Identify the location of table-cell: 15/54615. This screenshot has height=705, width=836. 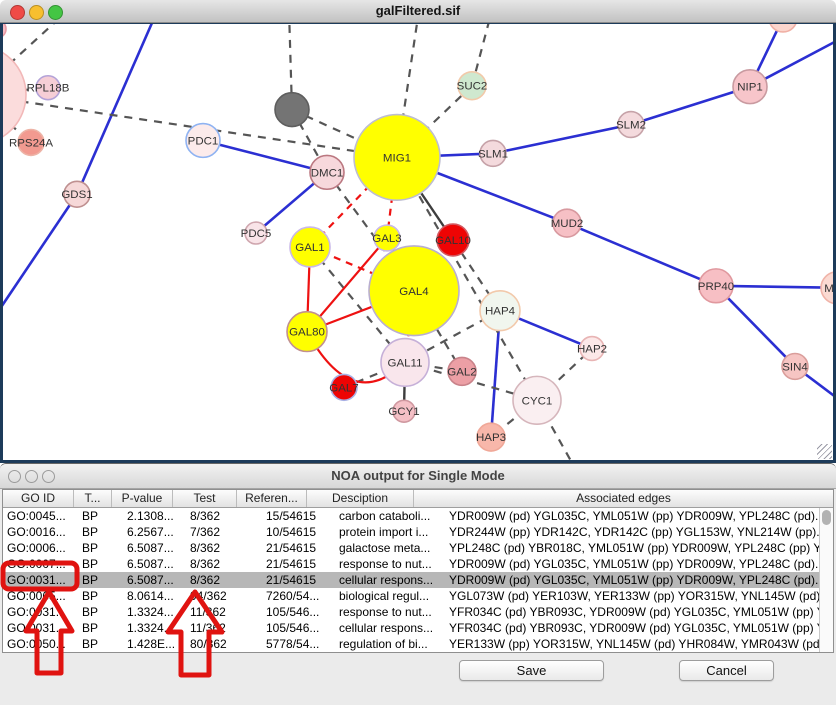
(291, 516).